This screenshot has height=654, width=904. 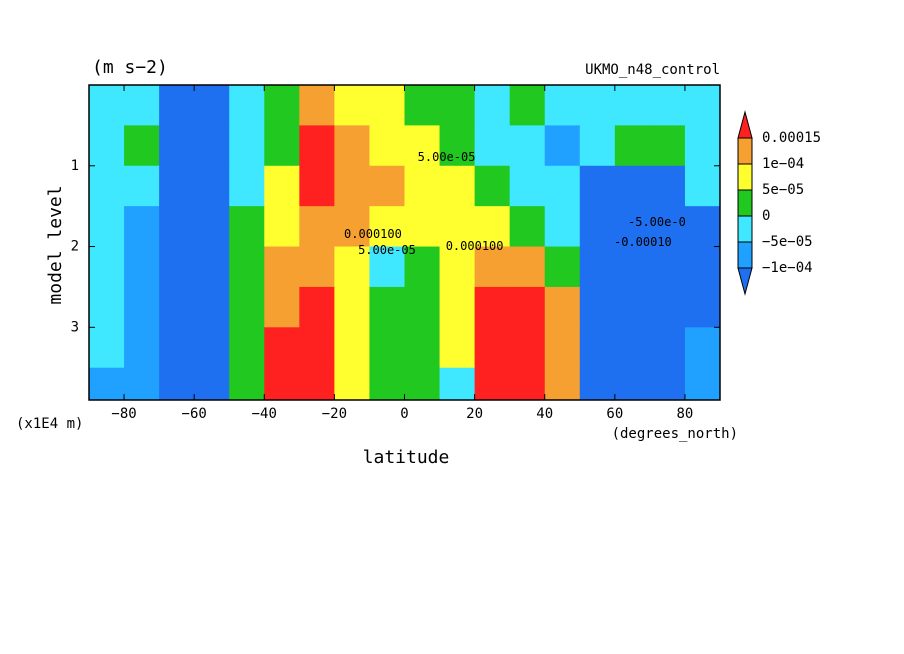 What do you see at coordinates (787, 268) in the screenshot?
I see `colorbar-label: −1e−04` at bounding box center [787, 268].